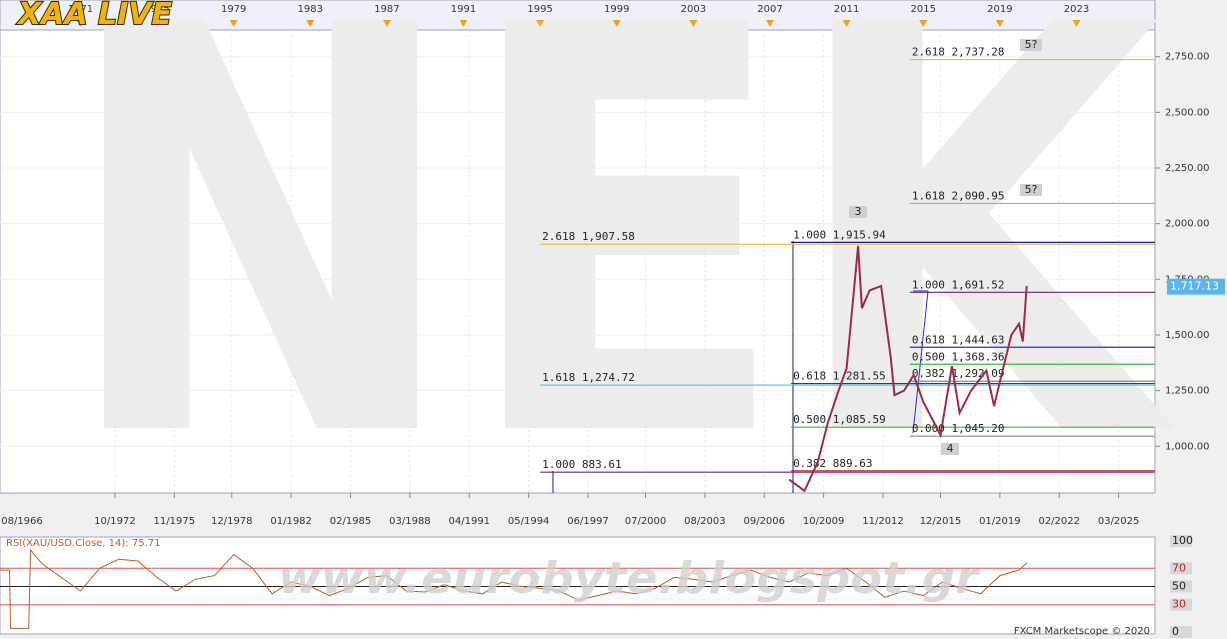  I want to click on x-tick-label: 03/2025, so click(1119, 521).